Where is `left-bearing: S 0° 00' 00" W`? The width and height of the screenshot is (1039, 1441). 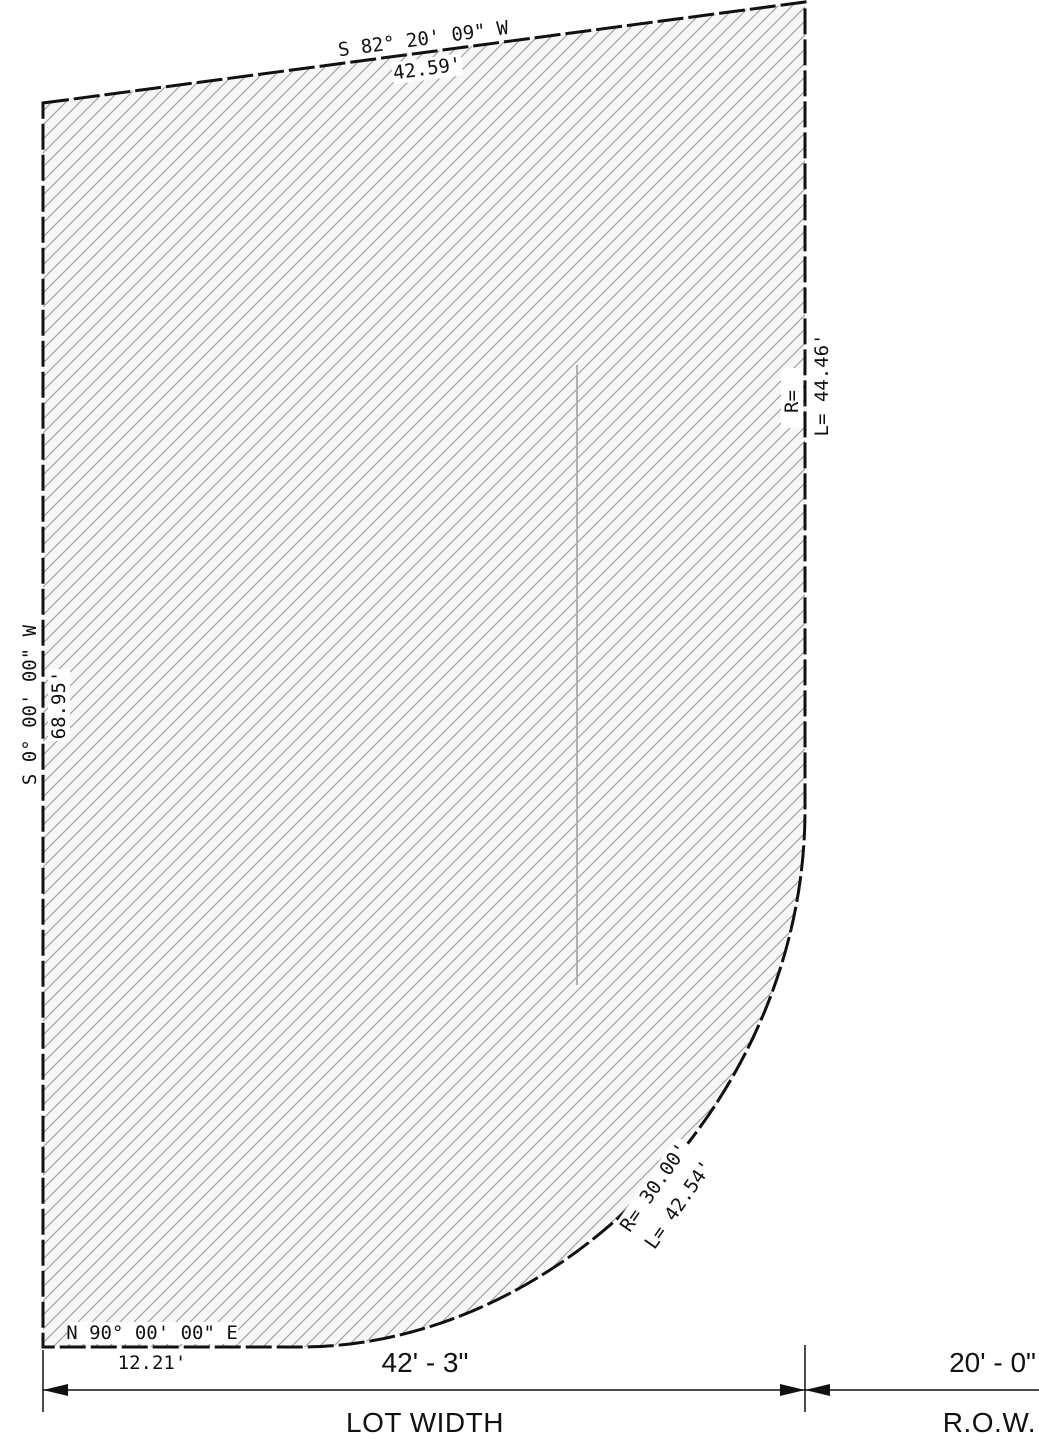
left-bearing: S 0° 00' 00" W is located at coordinates (30, 704).